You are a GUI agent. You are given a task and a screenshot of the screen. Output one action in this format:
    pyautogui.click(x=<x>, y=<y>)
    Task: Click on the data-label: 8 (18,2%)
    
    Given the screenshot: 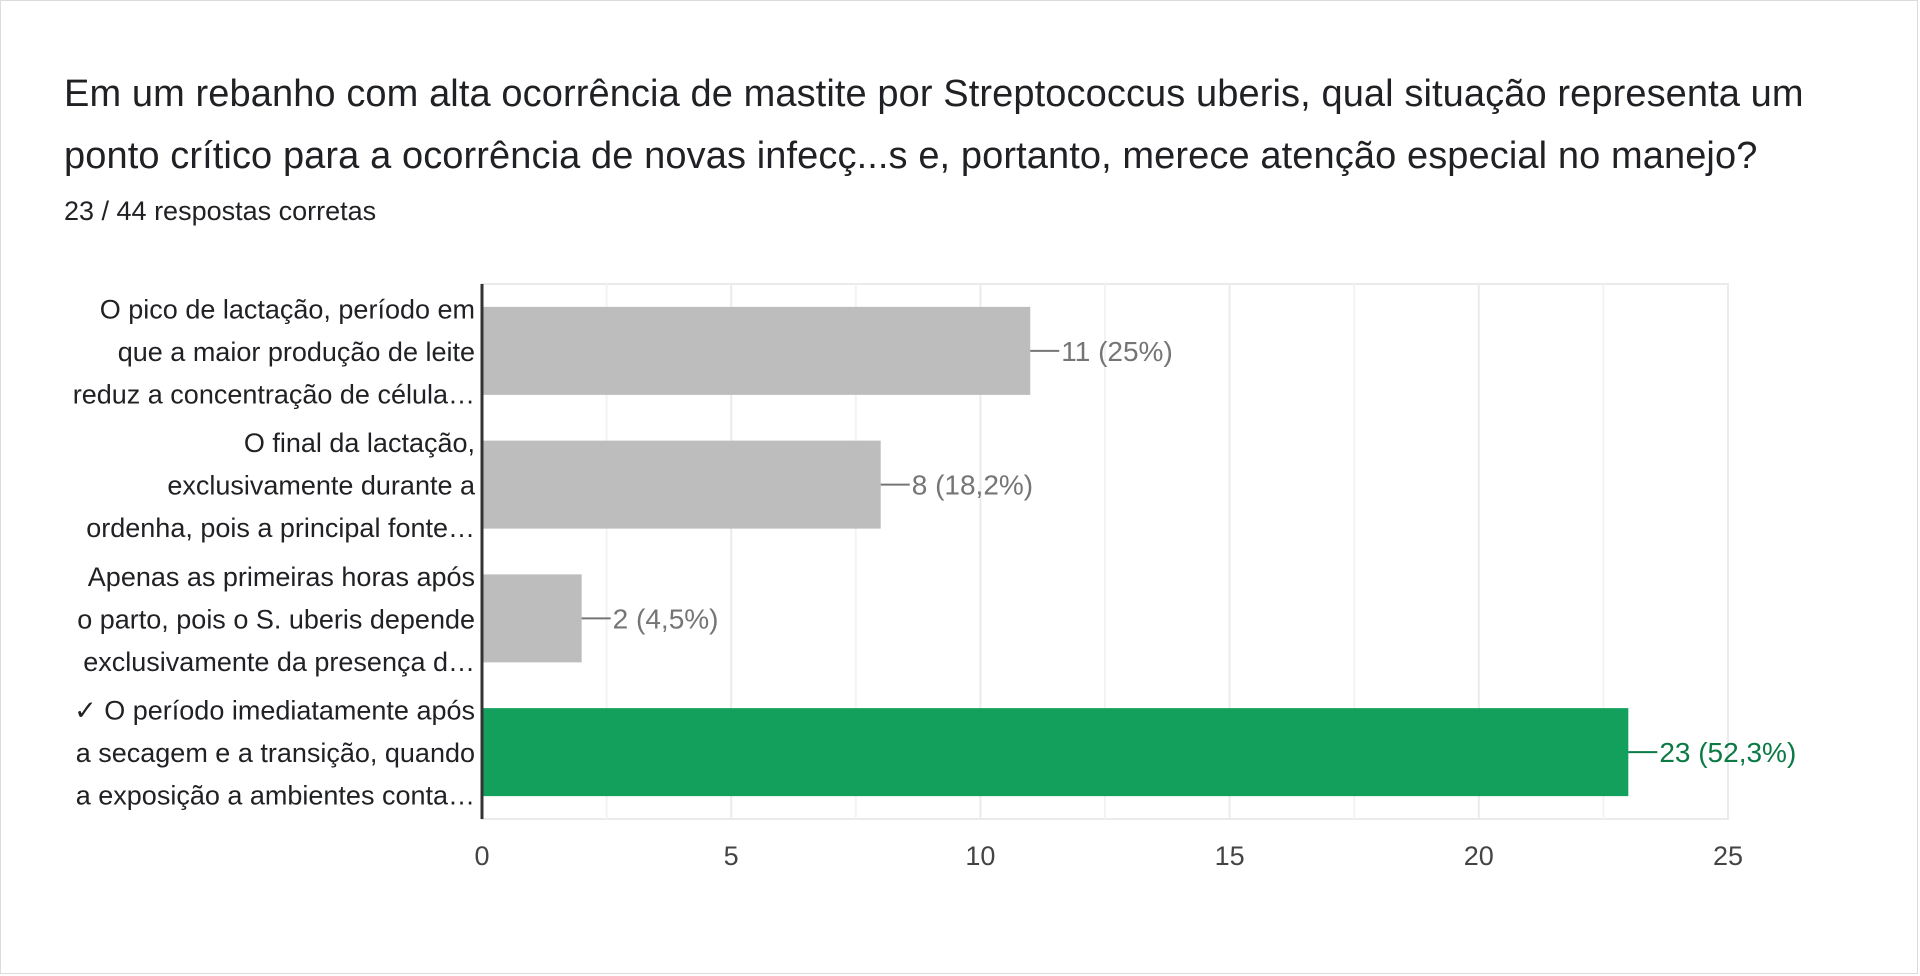 What is the action you would take?
    pyautogui.click(x=972, y=485)
    